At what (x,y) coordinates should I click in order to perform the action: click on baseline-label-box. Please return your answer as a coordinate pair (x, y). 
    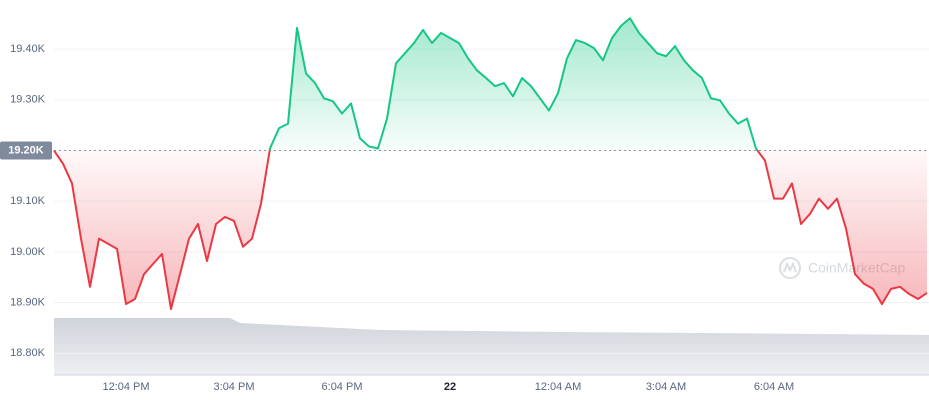
    Looking at the image, I should click on (26, 150).